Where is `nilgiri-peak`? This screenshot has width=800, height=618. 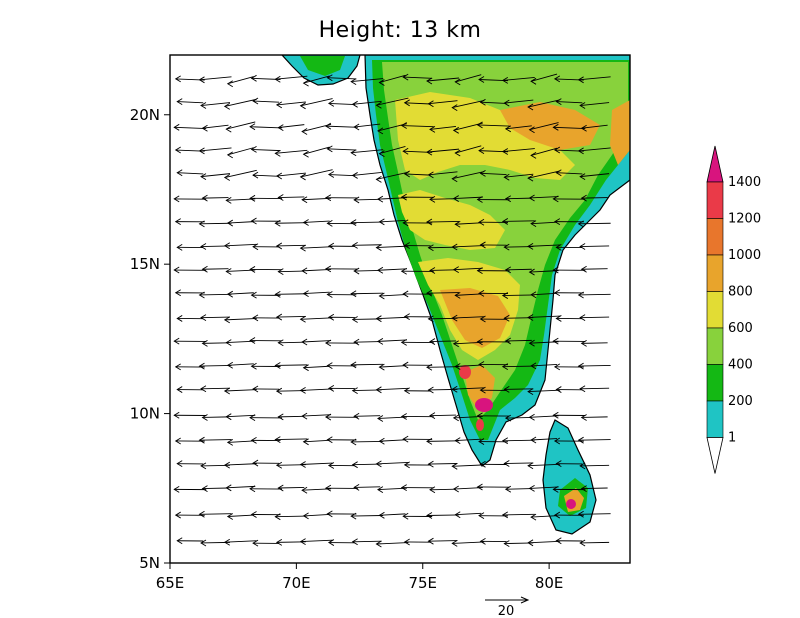 nilgiri-peak is located at coordinates (465, 372).